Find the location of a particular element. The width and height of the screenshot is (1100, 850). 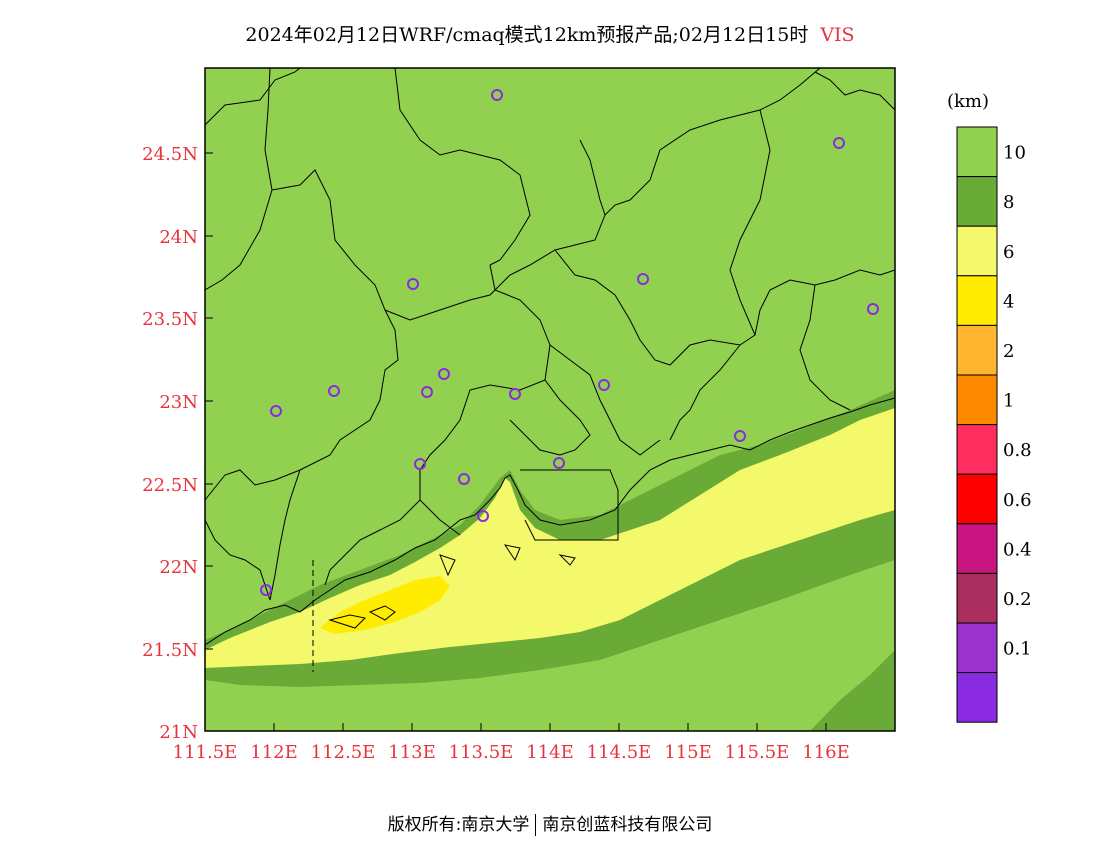

colorbar: (km) 10 8 6 4 2 1 0.8 0.6 0.4 0.2 0.1 is located at coordinates (989, 407).